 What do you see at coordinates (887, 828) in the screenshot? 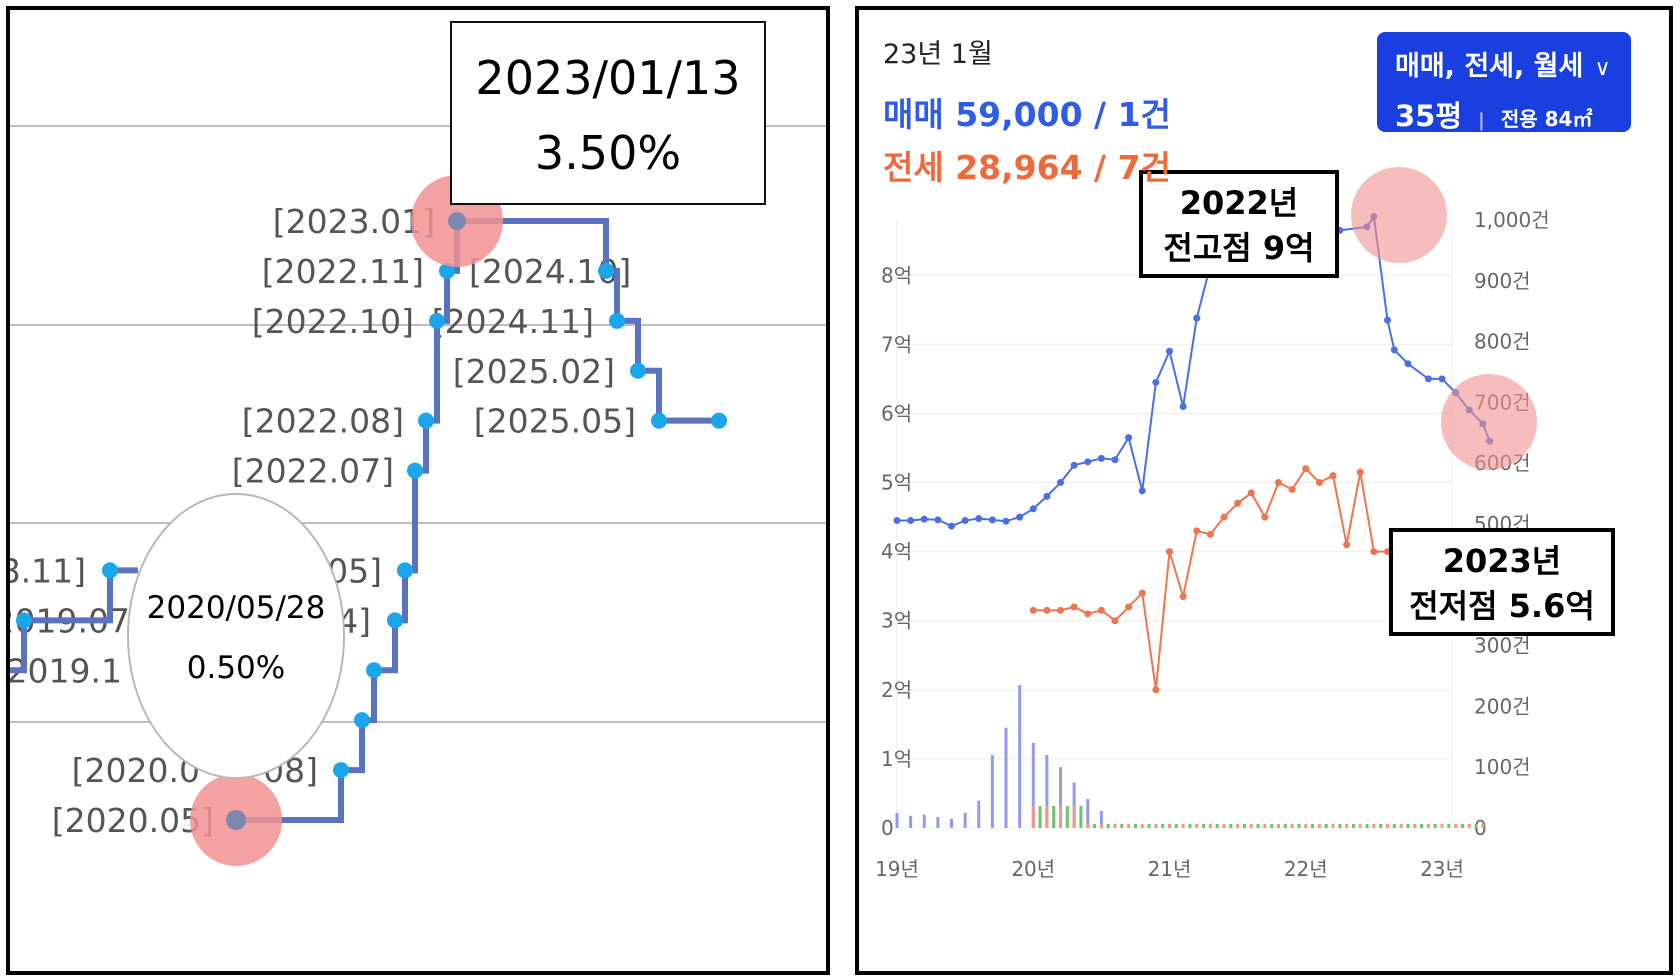
I see `y-tick-label: 0` at bounding box center [887, 828].